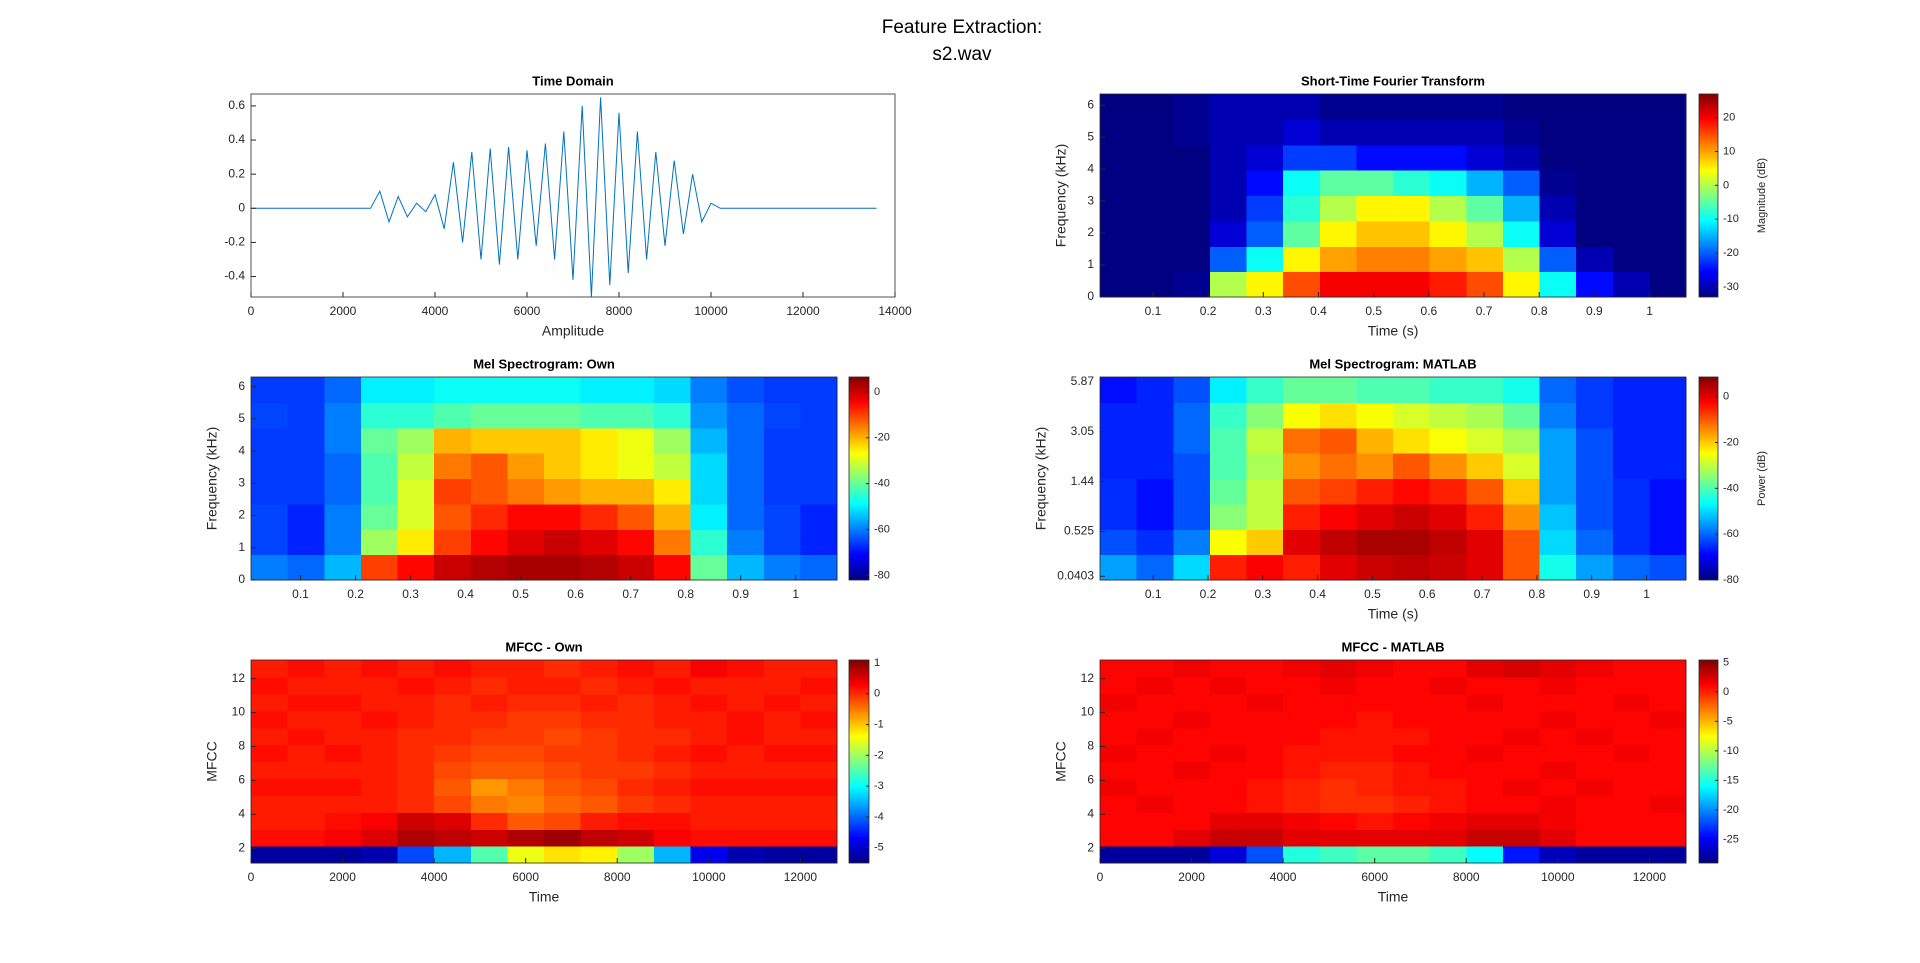  I want to click on axes-background, so click(573, 195).